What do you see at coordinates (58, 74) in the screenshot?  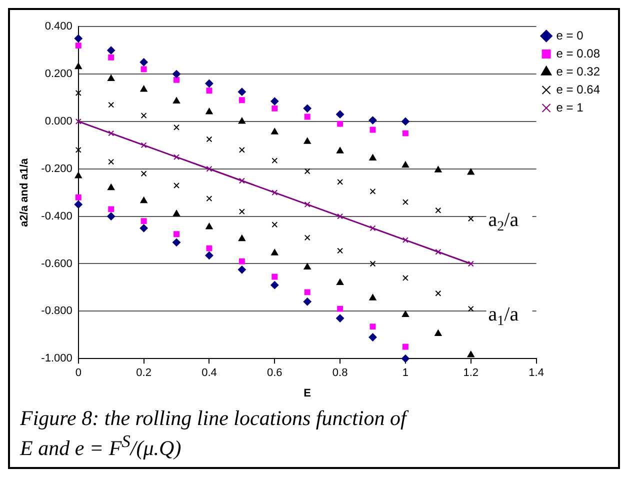 I see `y-tick-label: 0.200` at bounding box center [58, 74].